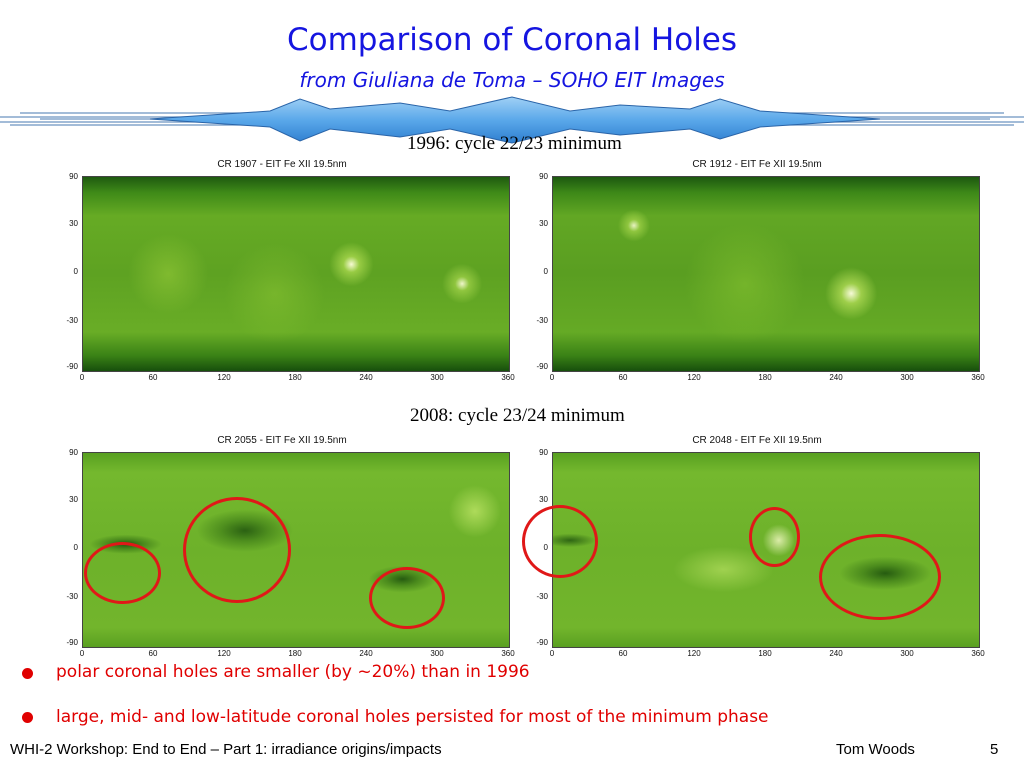 Image resolution: width=1024 pixels, height=768 pixels. I want to click on section-label-1996: 1996: cycle 22/23 minimum, so click(514, 143).